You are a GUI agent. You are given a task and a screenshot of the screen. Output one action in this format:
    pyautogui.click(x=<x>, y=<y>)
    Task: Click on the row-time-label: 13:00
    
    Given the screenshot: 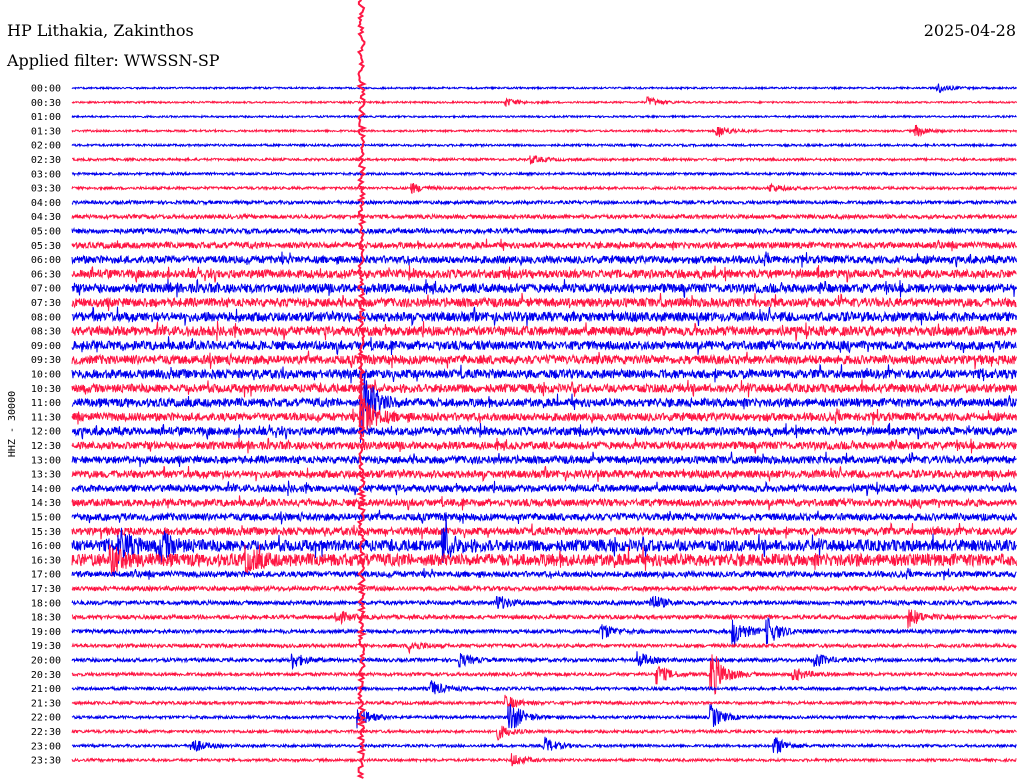 What is the action you would take?
    pyautogui.click(x=46, y=460)
    